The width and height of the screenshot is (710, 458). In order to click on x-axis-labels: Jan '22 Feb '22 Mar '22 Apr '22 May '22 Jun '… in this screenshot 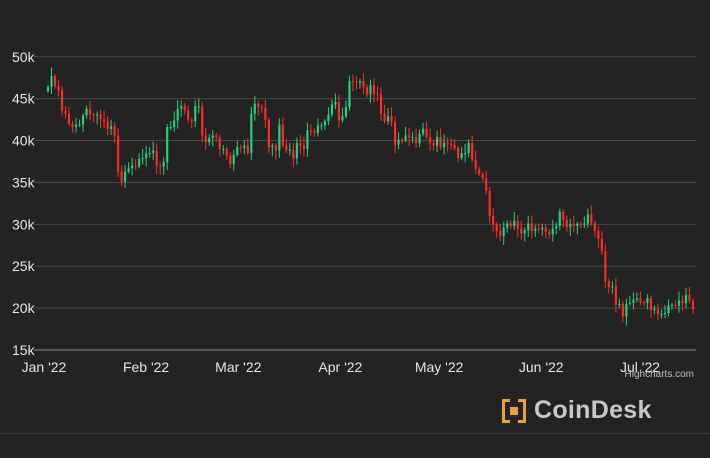, I will do `click(341, 367)`.